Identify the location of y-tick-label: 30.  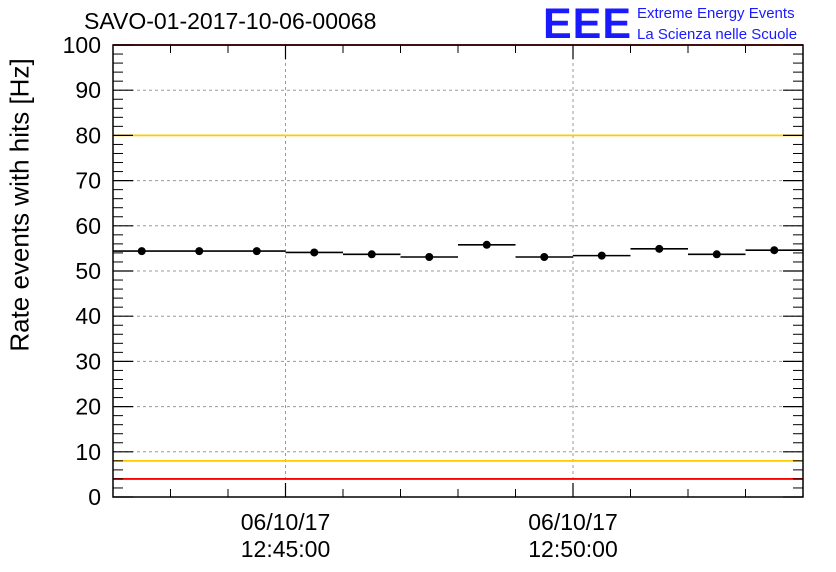
(88, 361).